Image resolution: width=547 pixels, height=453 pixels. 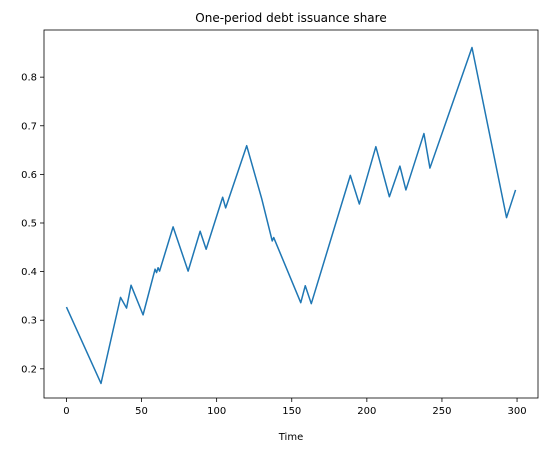 What do you see at coordinates (291, 411) in the screenshot?
I see `x-tick-label: 150` at bounding box center [291, 411].